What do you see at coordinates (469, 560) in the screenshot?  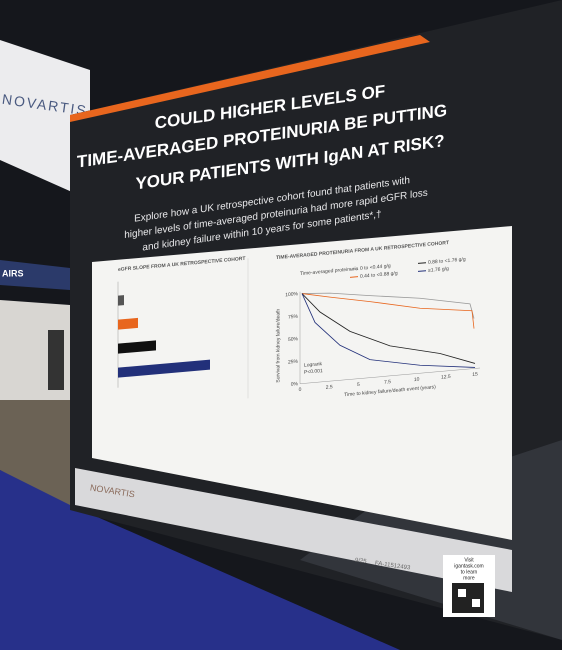 I see `qr-text: Visit` at bounding box center [469, 560].